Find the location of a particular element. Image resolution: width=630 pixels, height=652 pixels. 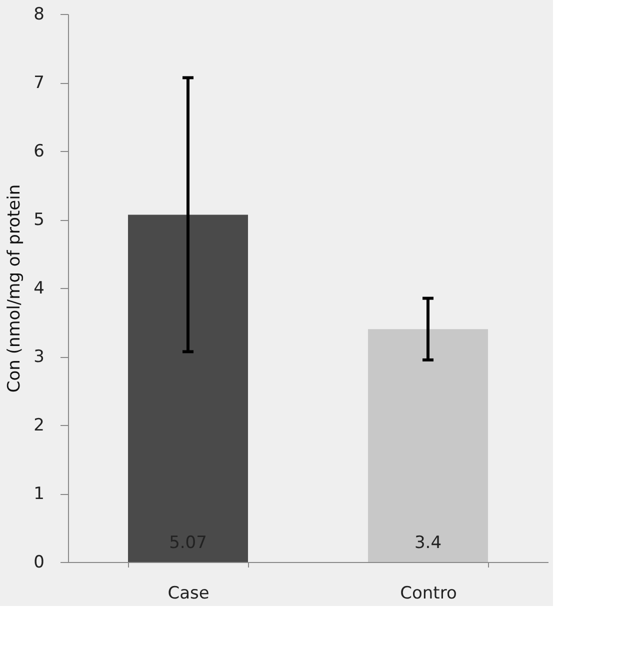

y-tick-label: 4 is located at coordinates (39, 288).